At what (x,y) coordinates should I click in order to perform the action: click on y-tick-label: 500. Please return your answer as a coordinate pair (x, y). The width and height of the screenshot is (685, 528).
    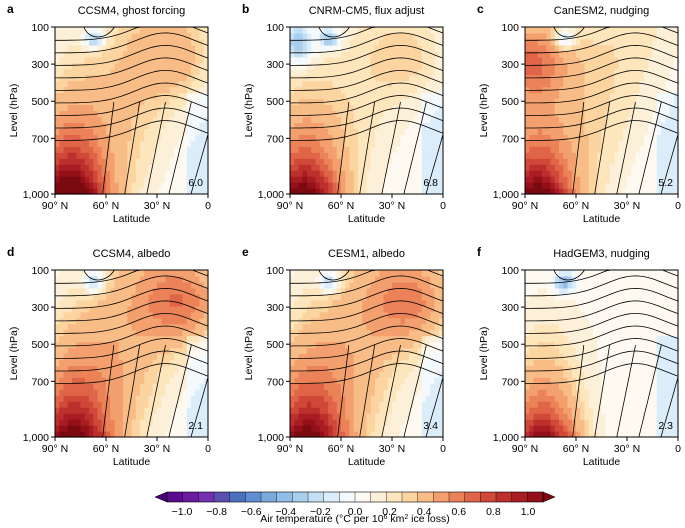
    Looking at the image, I should click on (40, 345).